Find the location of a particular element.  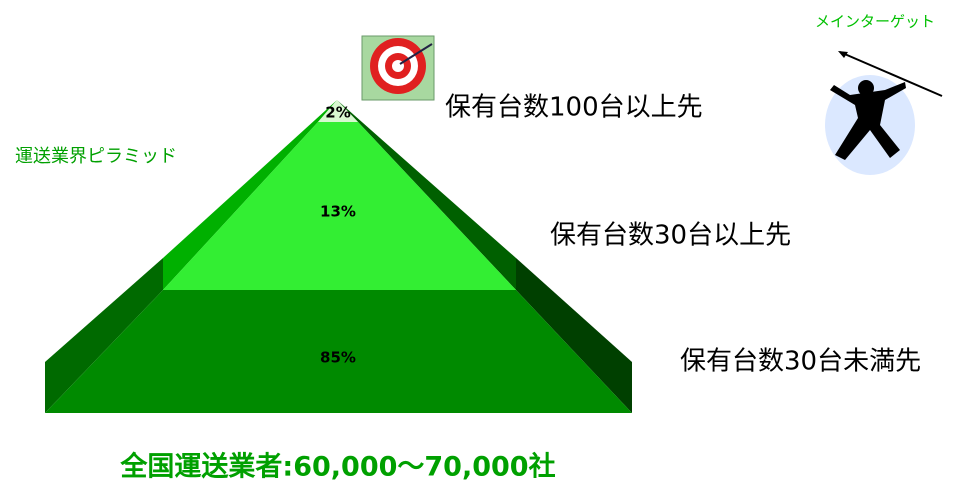

footer: 全国運送業者:60,000～70,000社 is located at coordinates (337, 466).